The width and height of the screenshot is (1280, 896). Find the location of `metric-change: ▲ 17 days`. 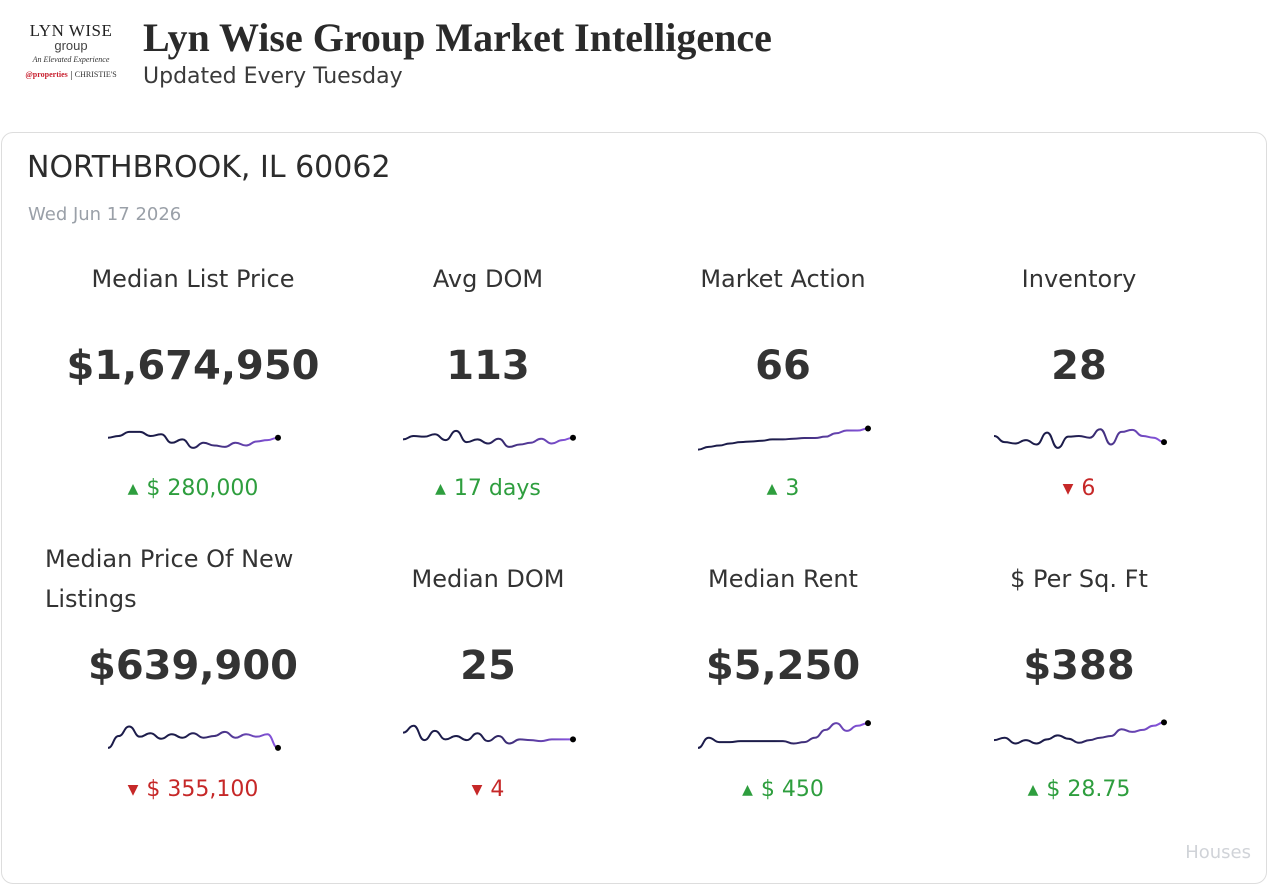

metric-change: ▲ 17 days is located at coordinates (488, 489).